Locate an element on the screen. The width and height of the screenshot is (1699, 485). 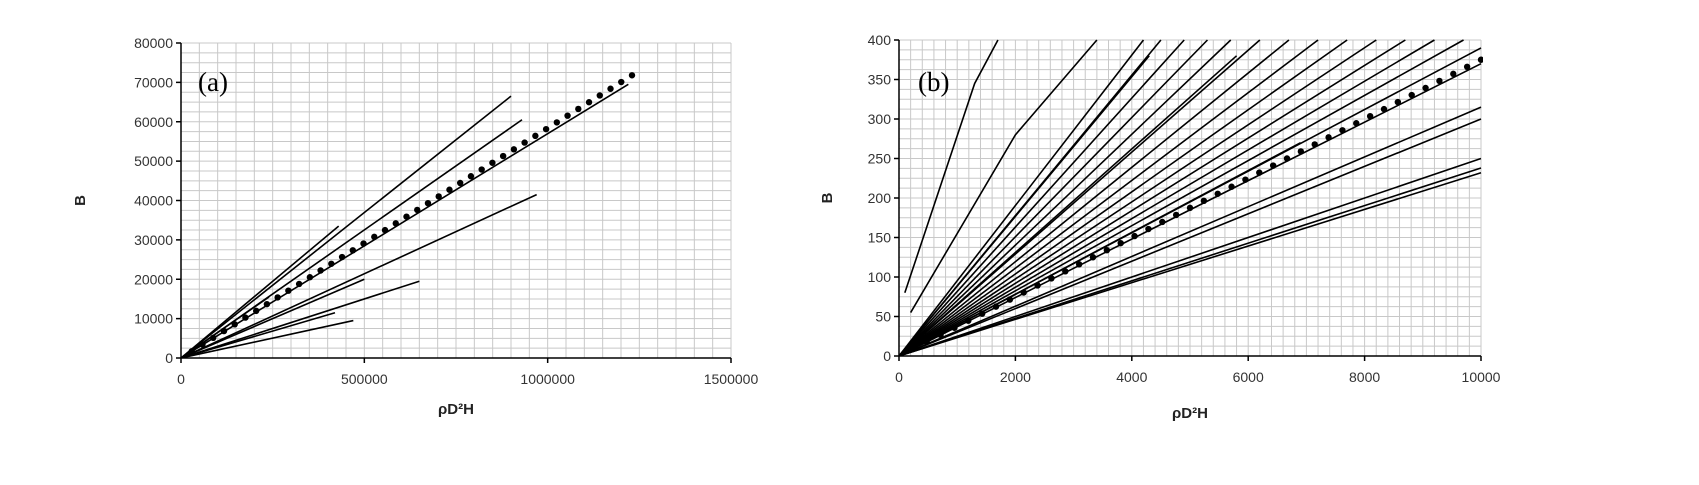
x-tick-label: 2000 is located at coordinates (1015, 377).